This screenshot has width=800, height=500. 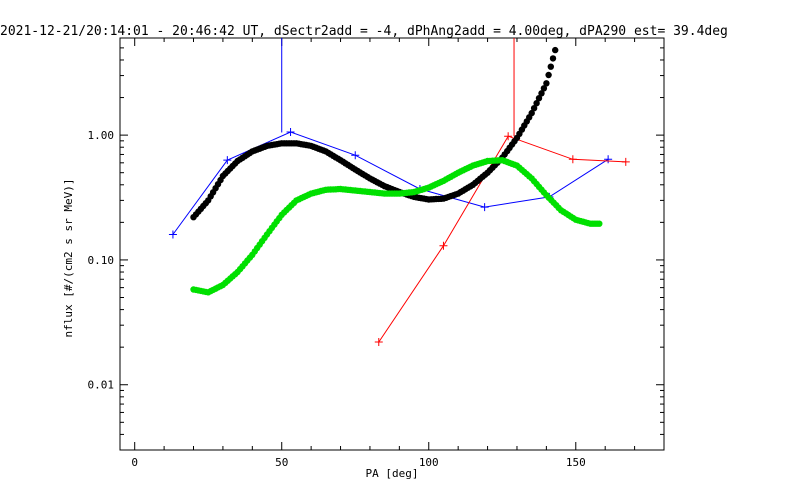 What do you see at coordinates (429, 462) in the screenshot?
I see `x-tick-label: 100` at bounding box center [429, 462].